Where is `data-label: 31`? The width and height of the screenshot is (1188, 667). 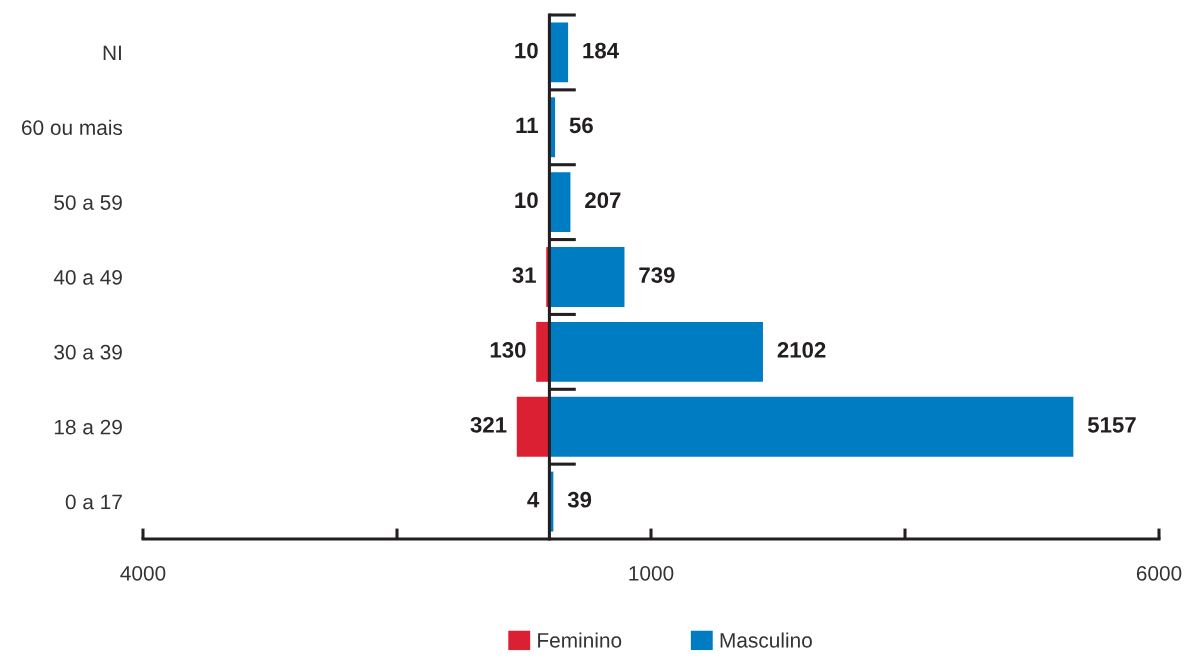
data-label: 31 is located at coordinates (524, 275).